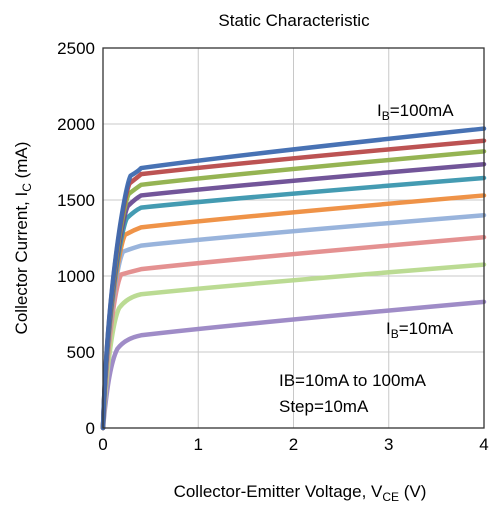 The height and width of the screenshot is (507, 490). I want to click on y-tick-label: 0, so click(90, 428).